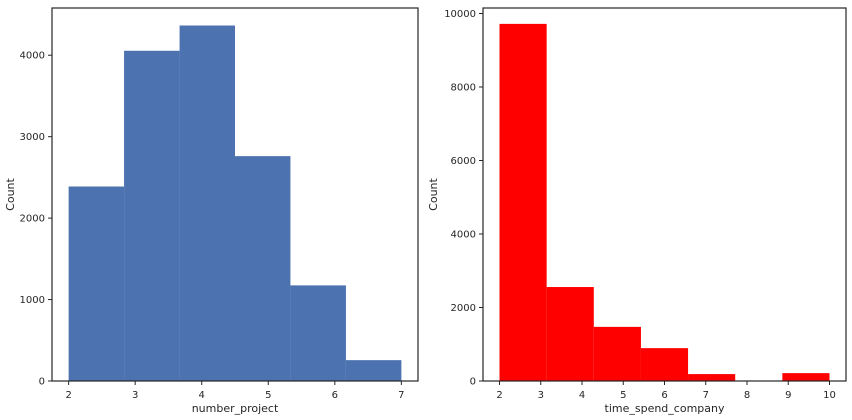 Image resolution: width=852 pixels, height=420 pixels. I want to click on x-tick-label: 10, so click(829, 395).